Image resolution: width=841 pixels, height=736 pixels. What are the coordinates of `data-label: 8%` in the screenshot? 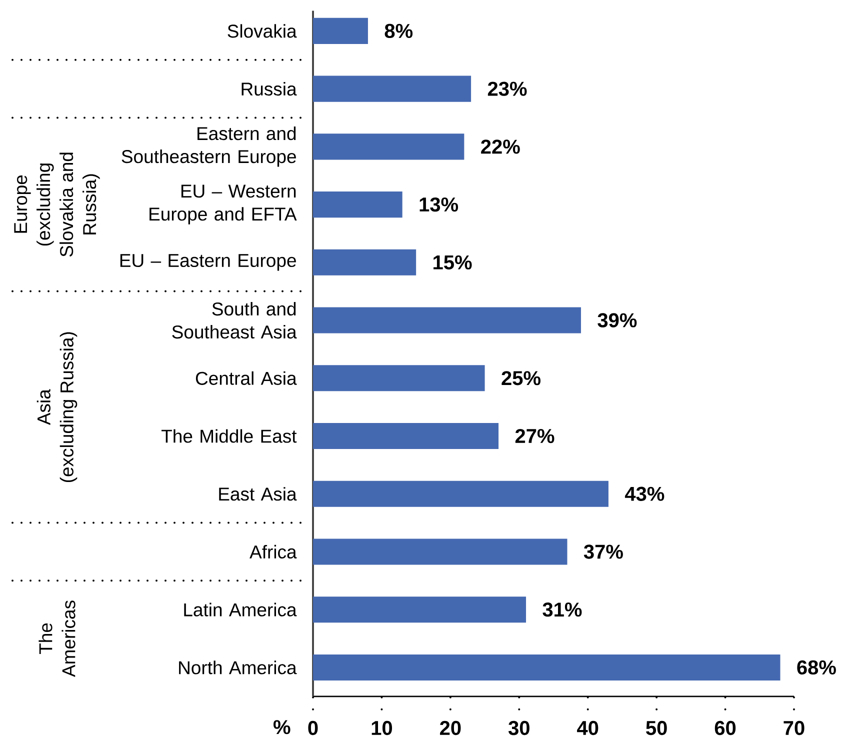 It's located at (398, 31).